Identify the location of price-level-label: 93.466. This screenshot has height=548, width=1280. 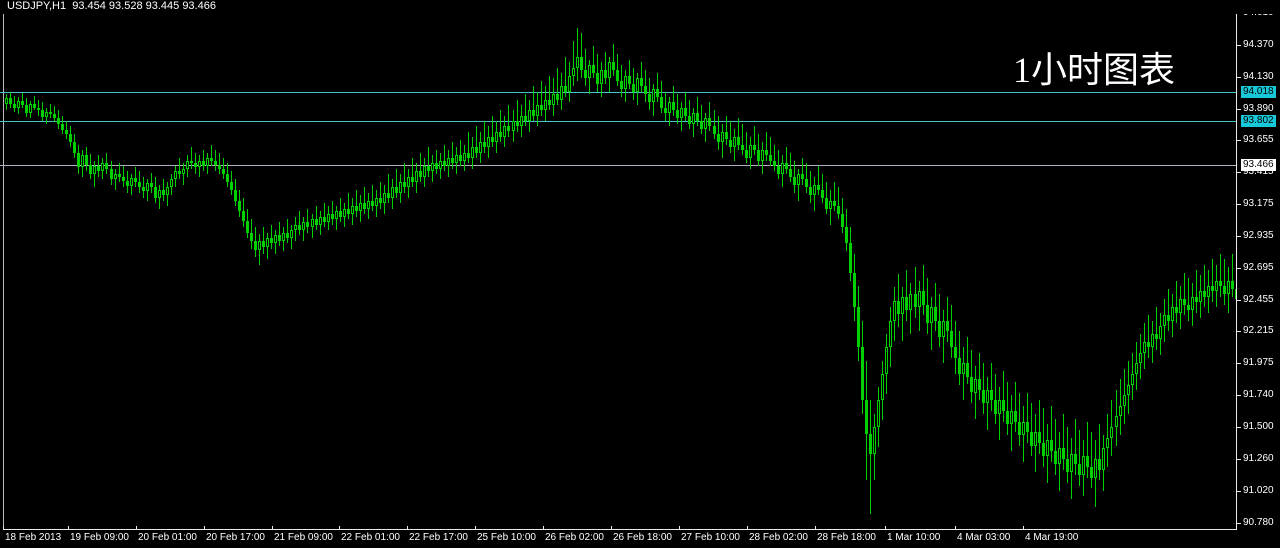
(1258, 165).